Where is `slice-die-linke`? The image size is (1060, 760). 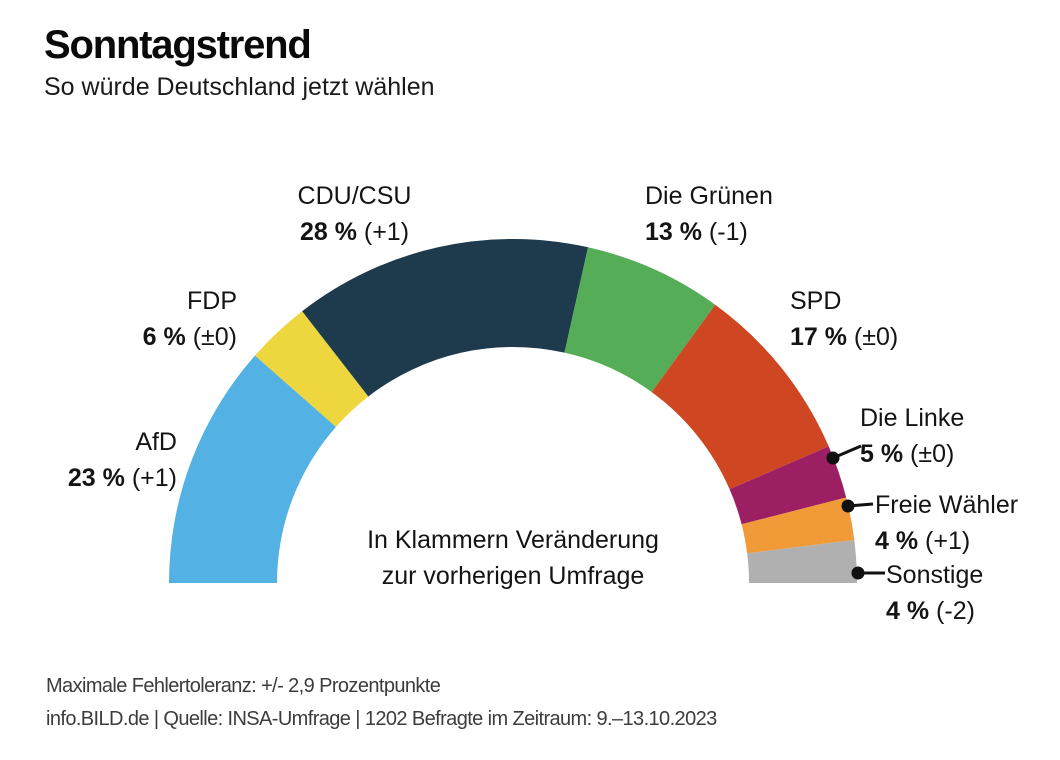
slice-die-linke is located at coordinates (788, 485).